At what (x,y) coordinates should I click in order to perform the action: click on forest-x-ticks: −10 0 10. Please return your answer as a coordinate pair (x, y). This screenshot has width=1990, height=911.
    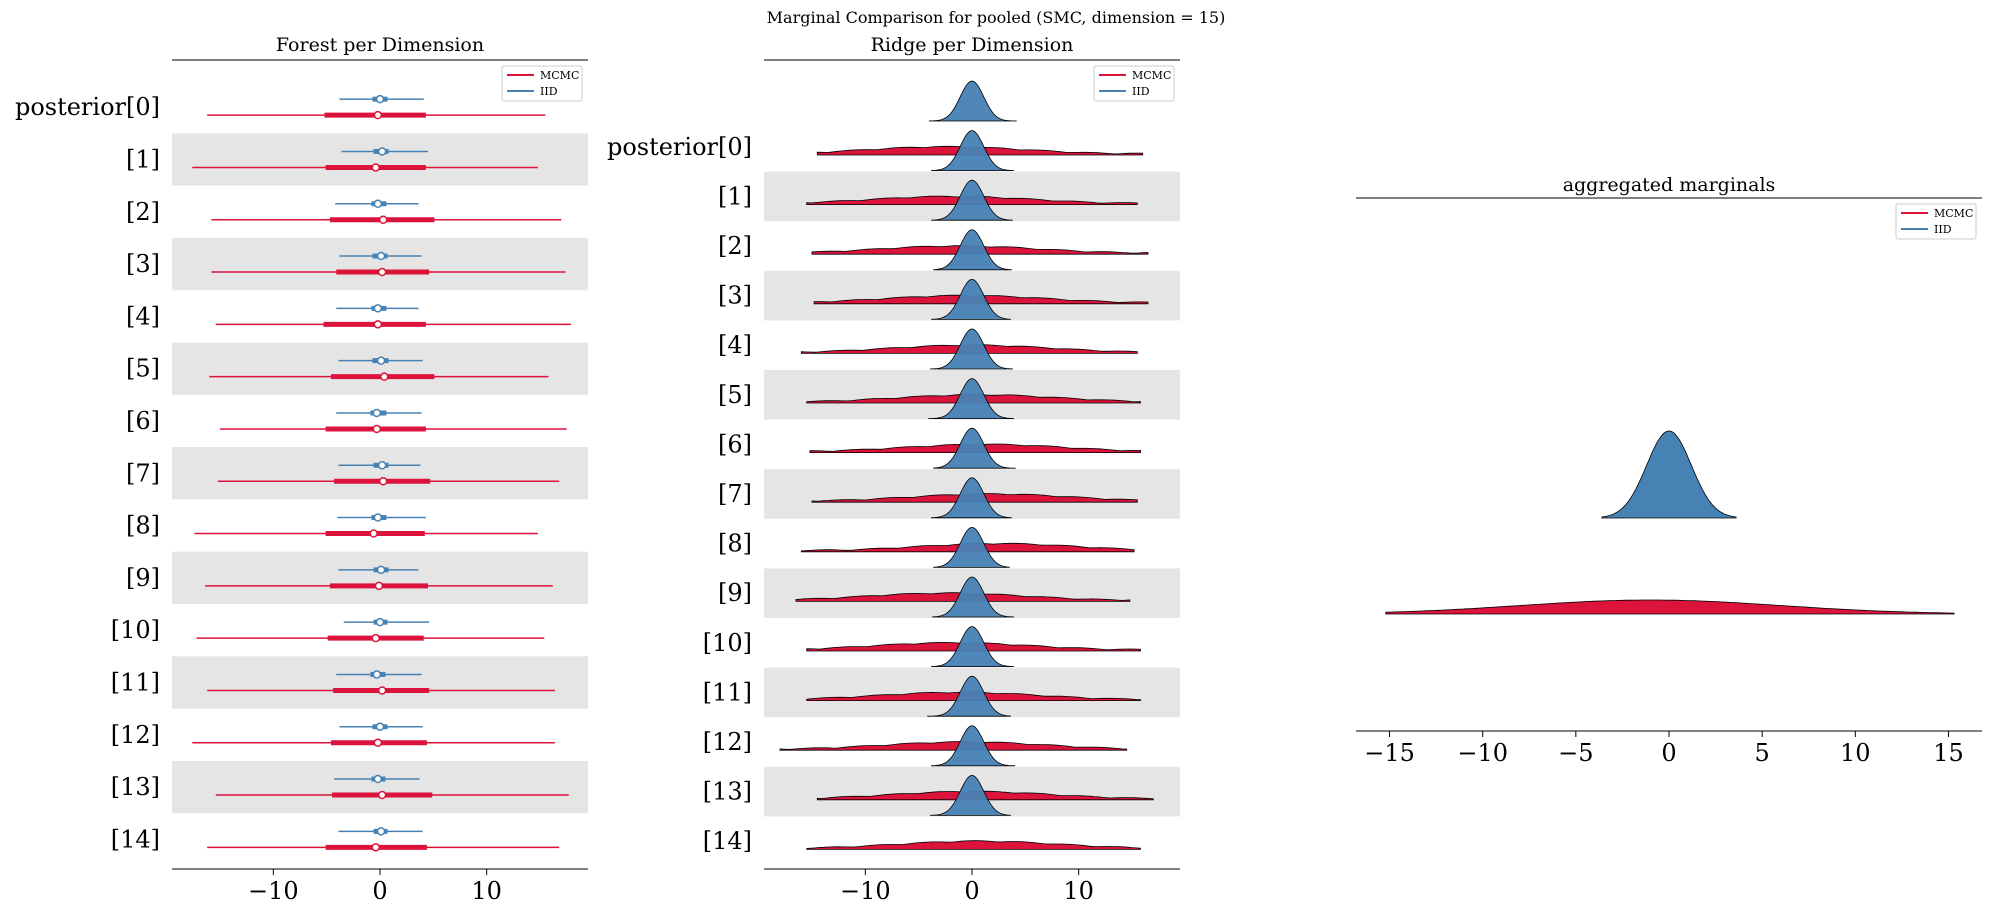
    Looking at the image, I should click on (375, 887).